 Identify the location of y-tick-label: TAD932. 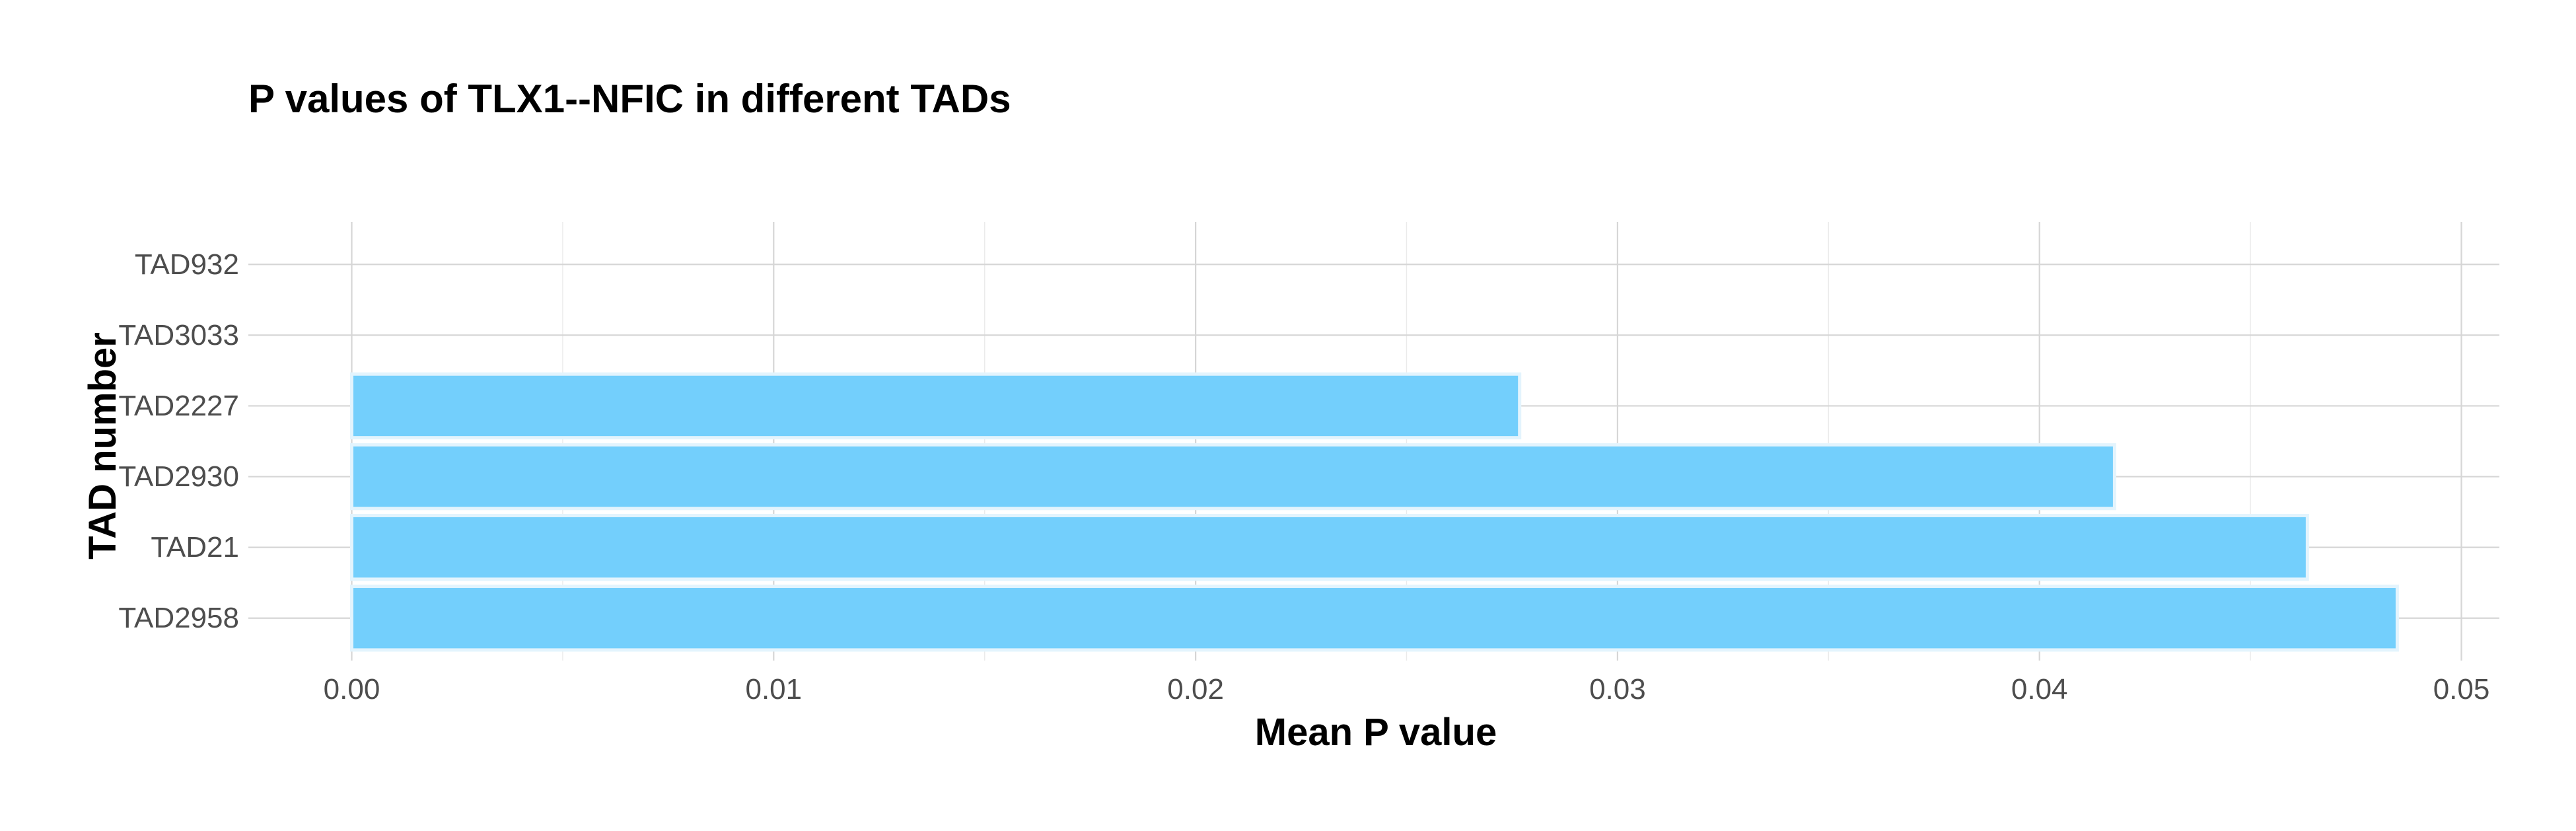
(187, 264).